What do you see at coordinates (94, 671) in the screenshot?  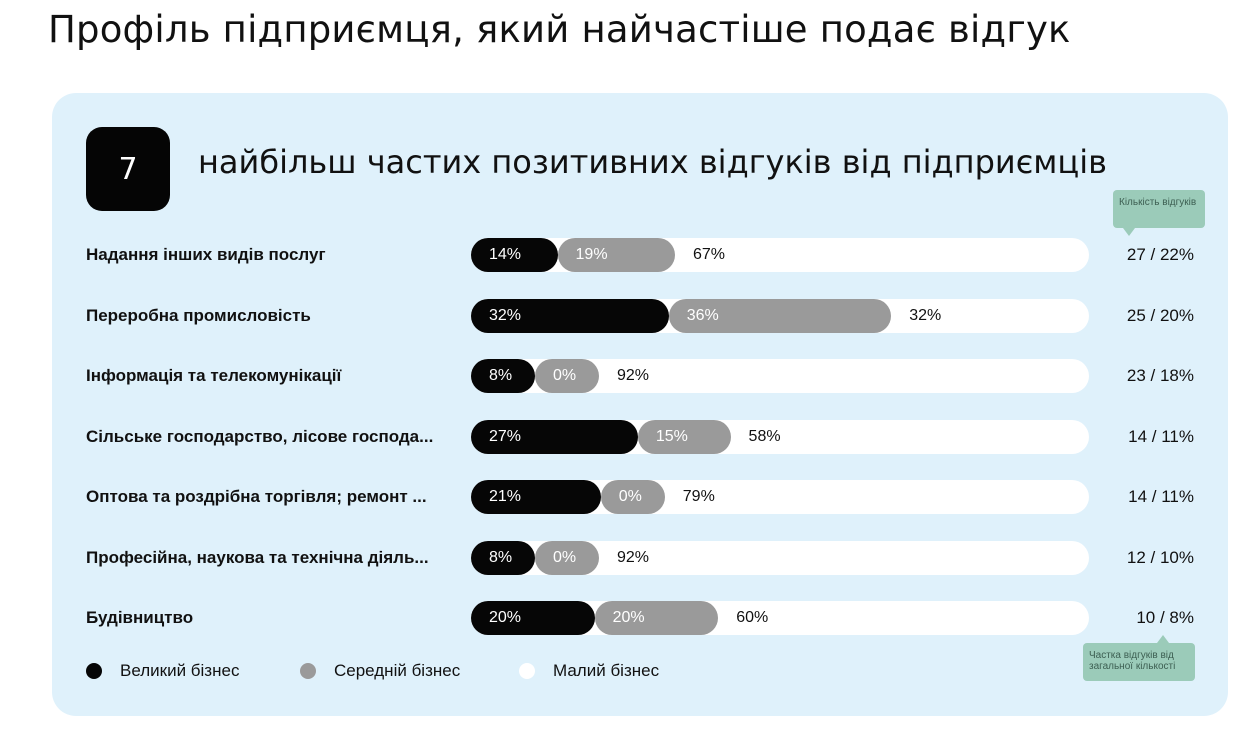 I see `legend-dot-large` at bounding box center [94, 671].